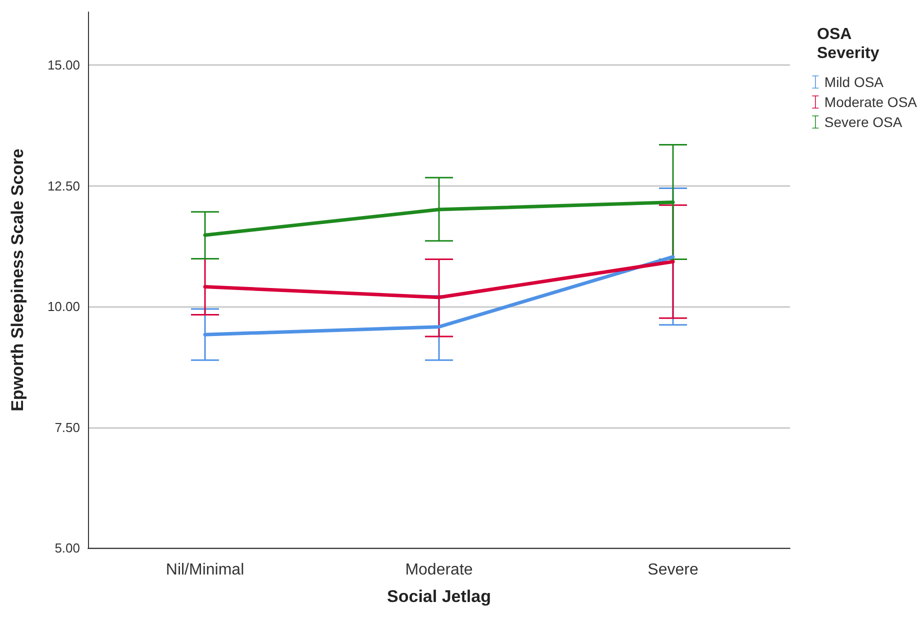 The height and width of the screenshot is (620, 924). What do you see at coordinates (205, 570) in the screenshot?
I see `x-tick-label: Nil/Minimal` at bounding box center [205, 570].